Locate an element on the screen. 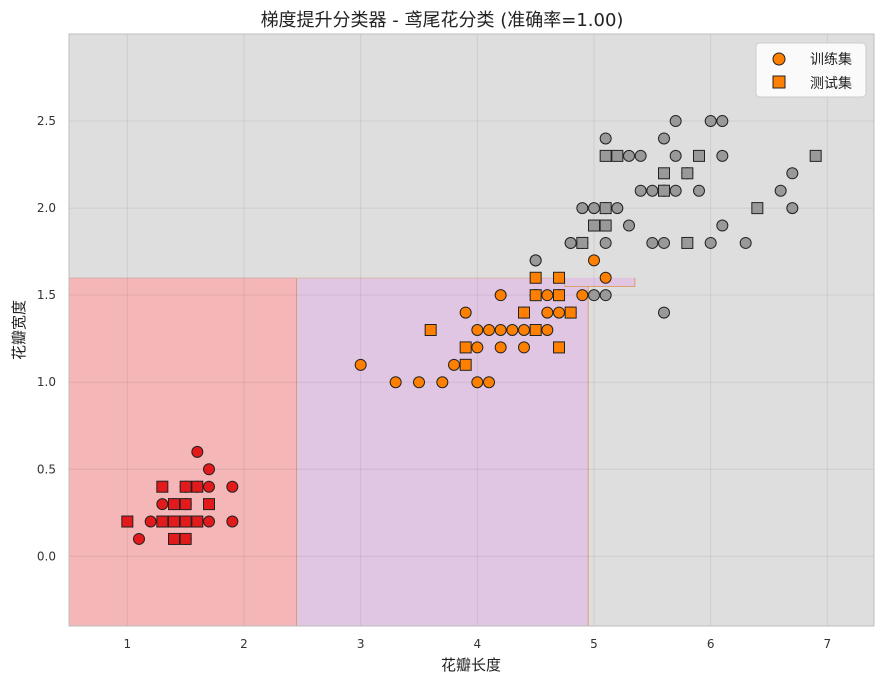 This screenshot has width=884, height=684. x-tick-label: 1 is located at coordinates (128, 644).